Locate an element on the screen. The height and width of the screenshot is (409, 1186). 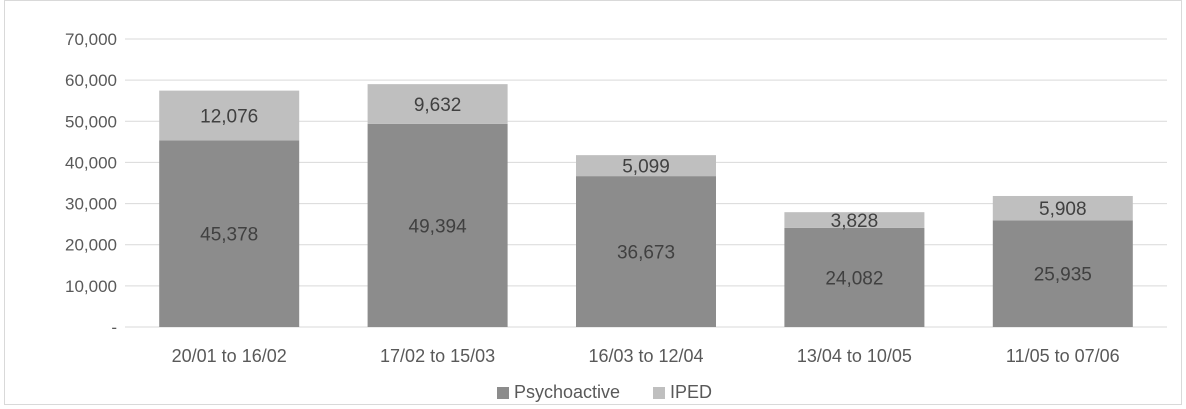
y-tick-label: 30,000 is located at coordinates (91, 204).